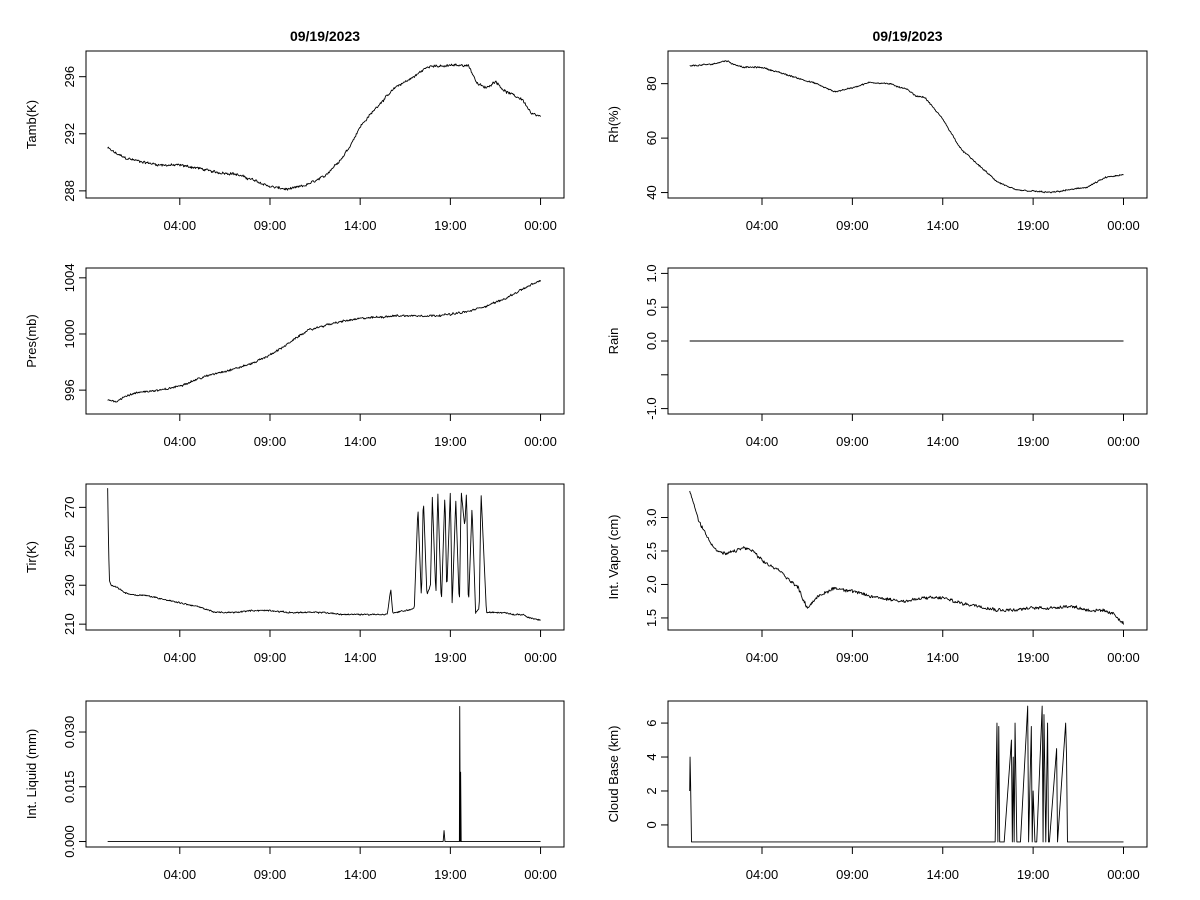 This screenshot has height=900, width=1200. Describe the element at coordinates (613, 124) in the screenshot. I see `y-axis-label: Rh(%)` at that location.